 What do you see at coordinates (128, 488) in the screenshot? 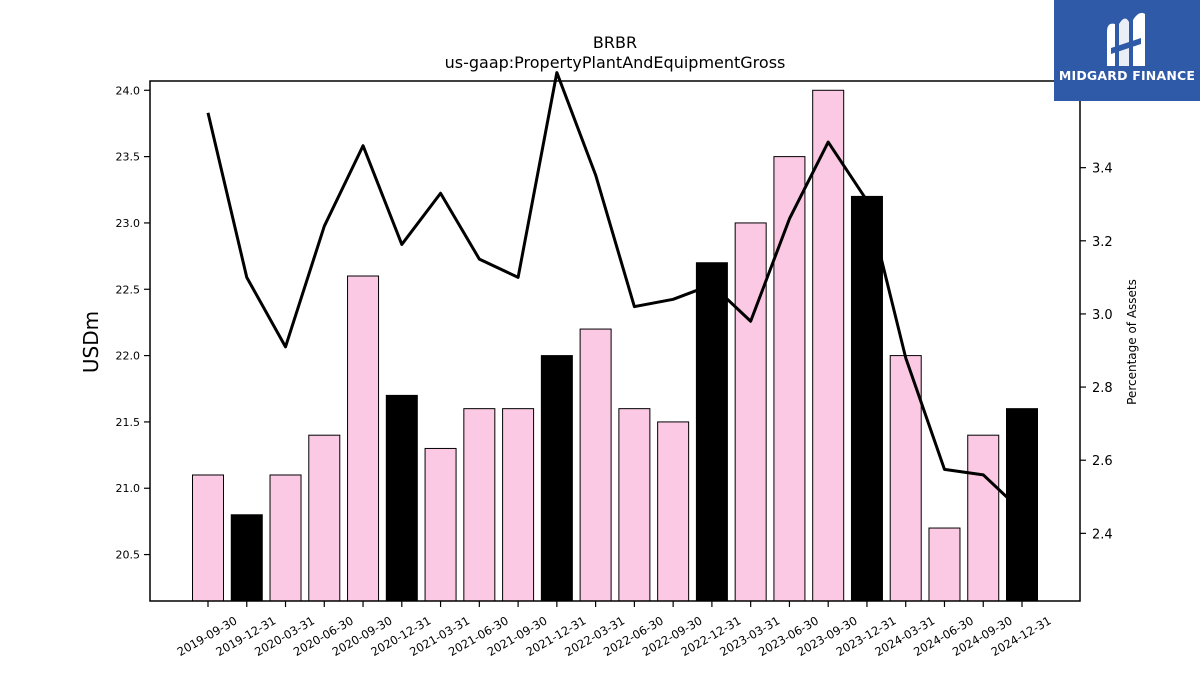
I see `y-tick-label: 21.0` at bounding box center [128, 488].